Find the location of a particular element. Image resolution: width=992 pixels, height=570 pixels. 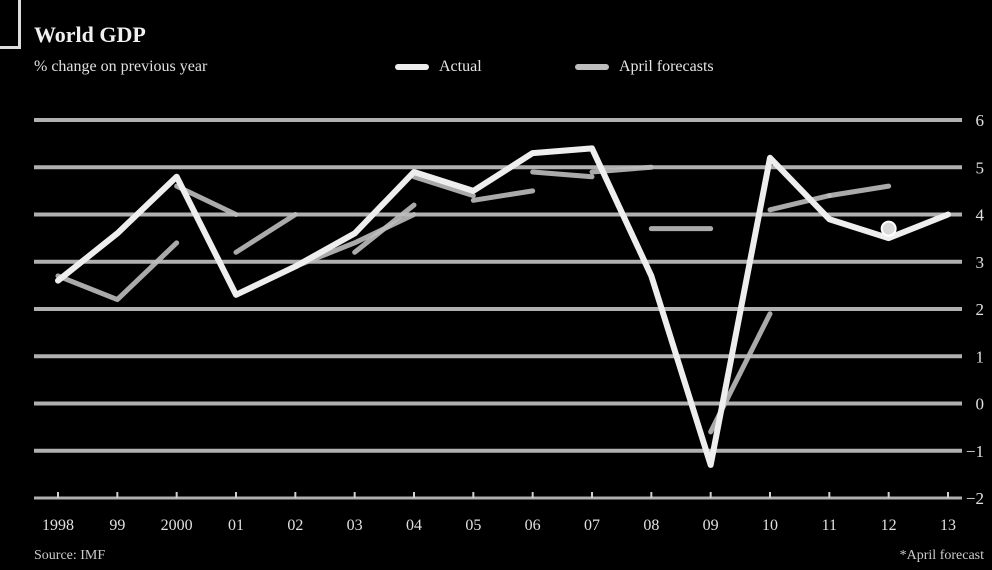

x-tick-label: 08 is located at coordinates (651, 525).